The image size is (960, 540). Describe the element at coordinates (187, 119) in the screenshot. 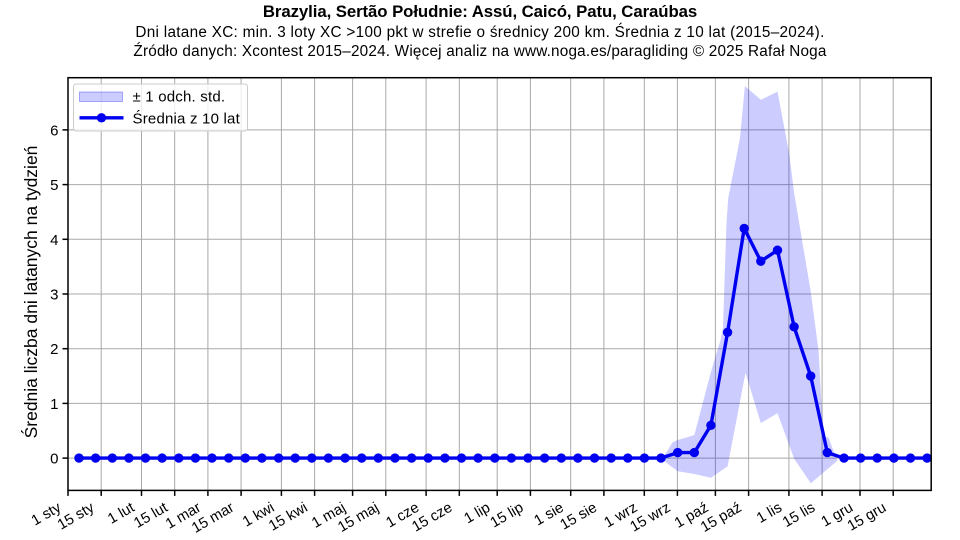

I see `svg-text: Średnia z 10 lat` at that location.